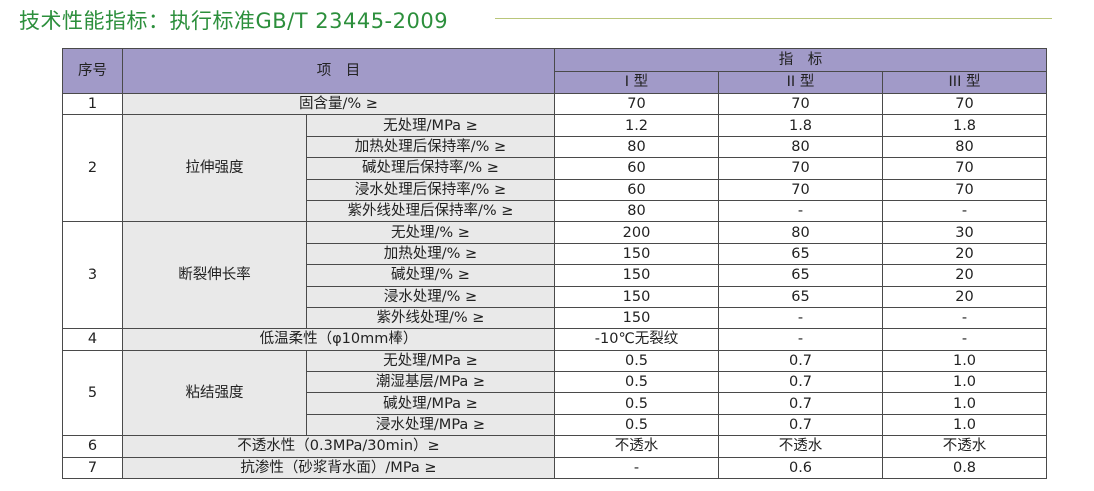 Image resolution: width=1094 pixels, height=491 pixels. What do you see at coordinates (430, 425) in the screenshot?
I see `sub-item: 浸水处理/MPa ≥` at bounding box center [430, 425].